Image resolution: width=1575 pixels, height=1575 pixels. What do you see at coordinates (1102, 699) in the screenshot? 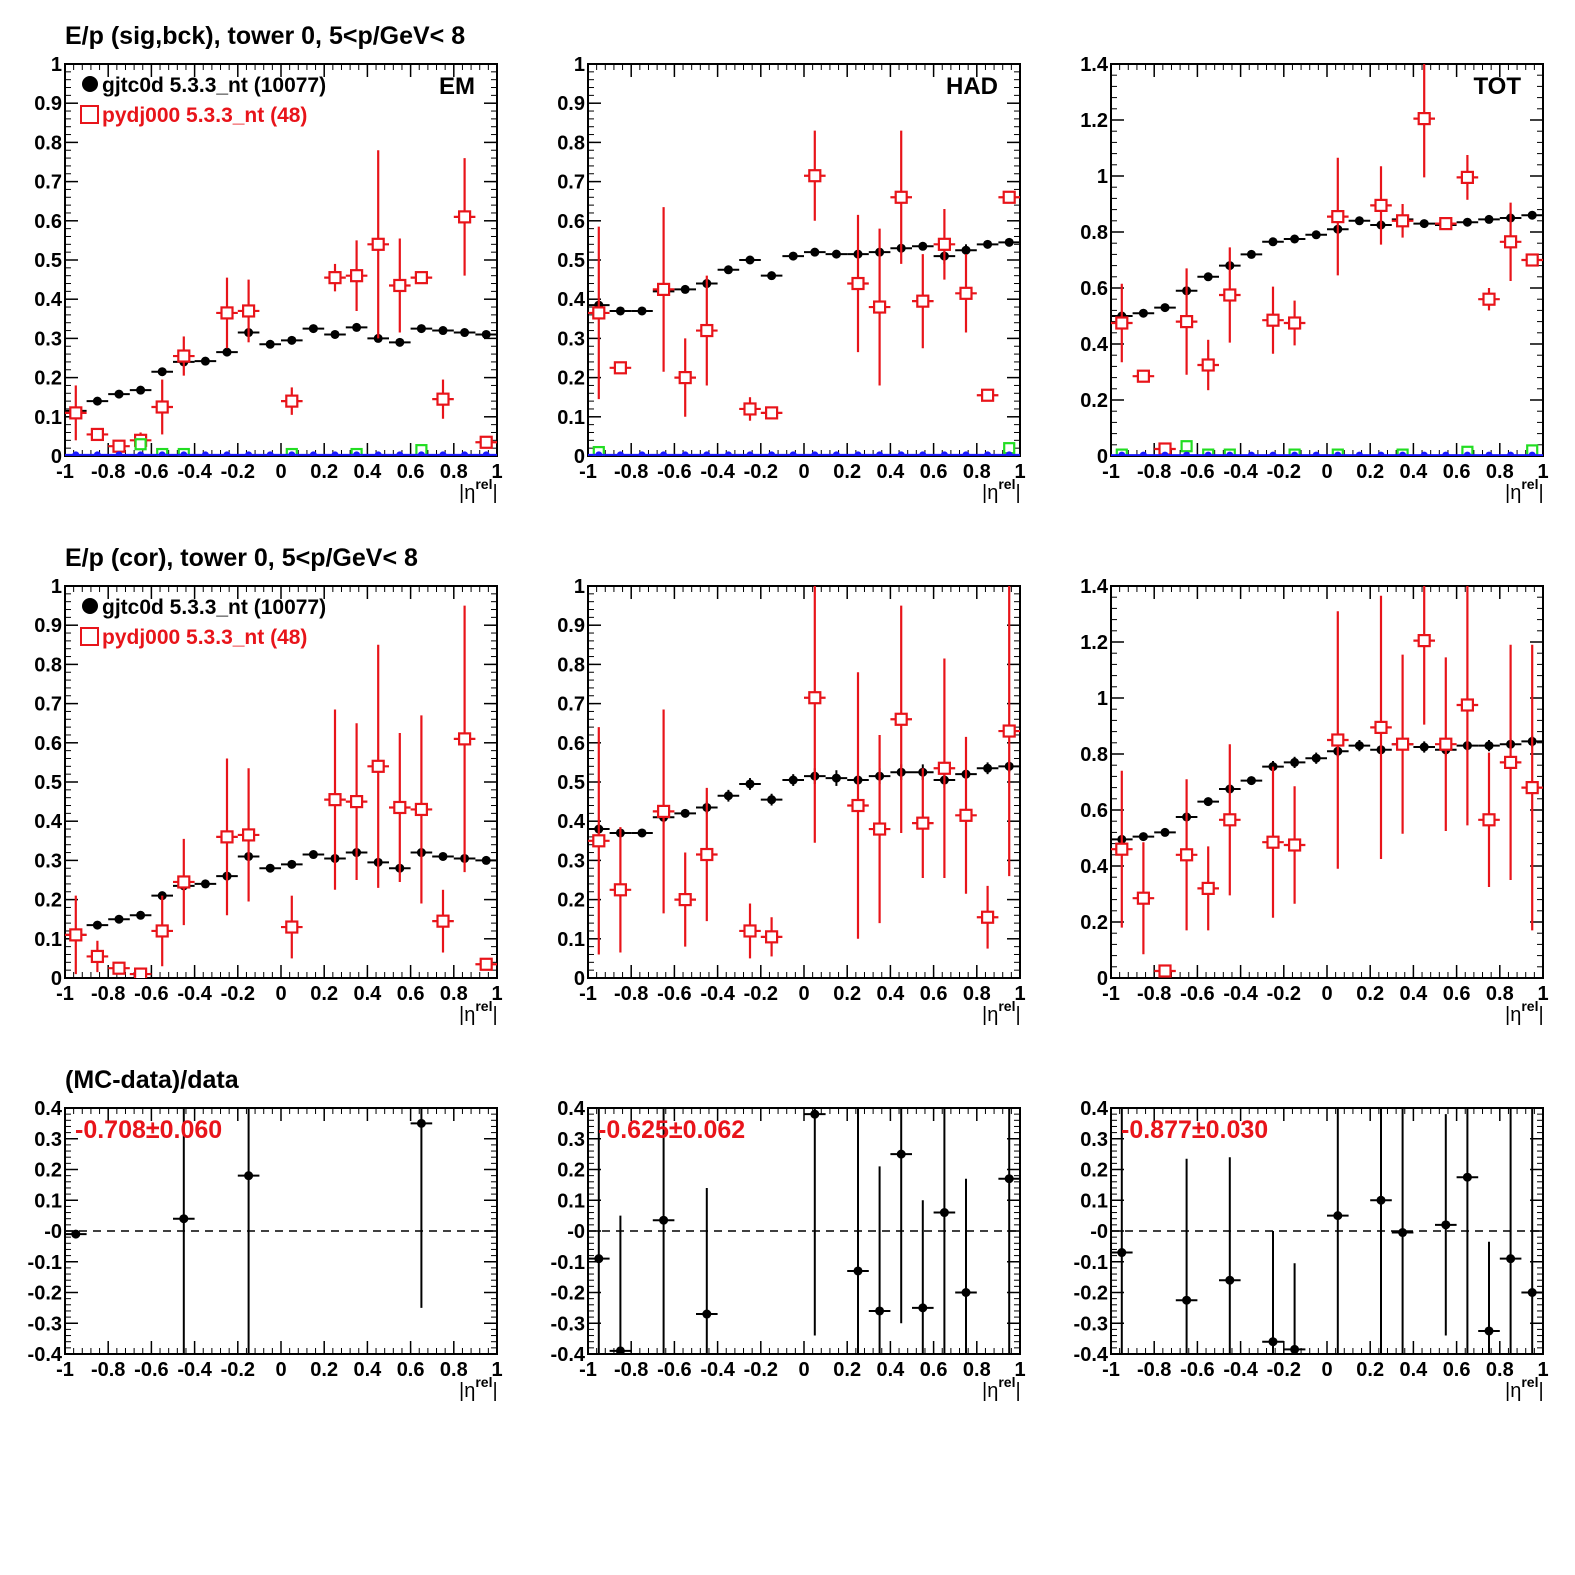
I see `y-tick-label: 1` at bounding box center [1102, 699].